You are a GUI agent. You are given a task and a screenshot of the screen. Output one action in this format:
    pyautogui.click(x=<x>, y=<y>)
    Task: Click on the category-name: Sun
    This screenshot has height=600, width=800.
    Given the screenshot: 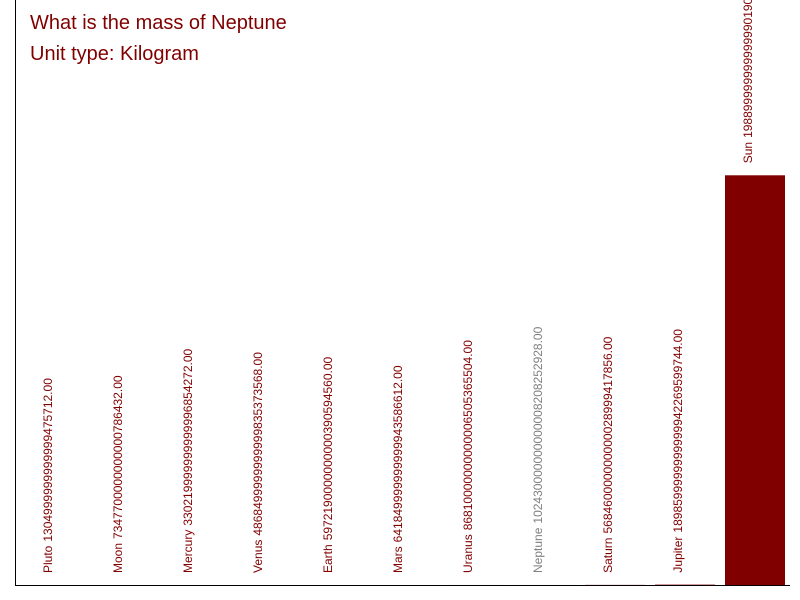 What is the action you would take?
    pyautogui.click(x=748, y=152)
    